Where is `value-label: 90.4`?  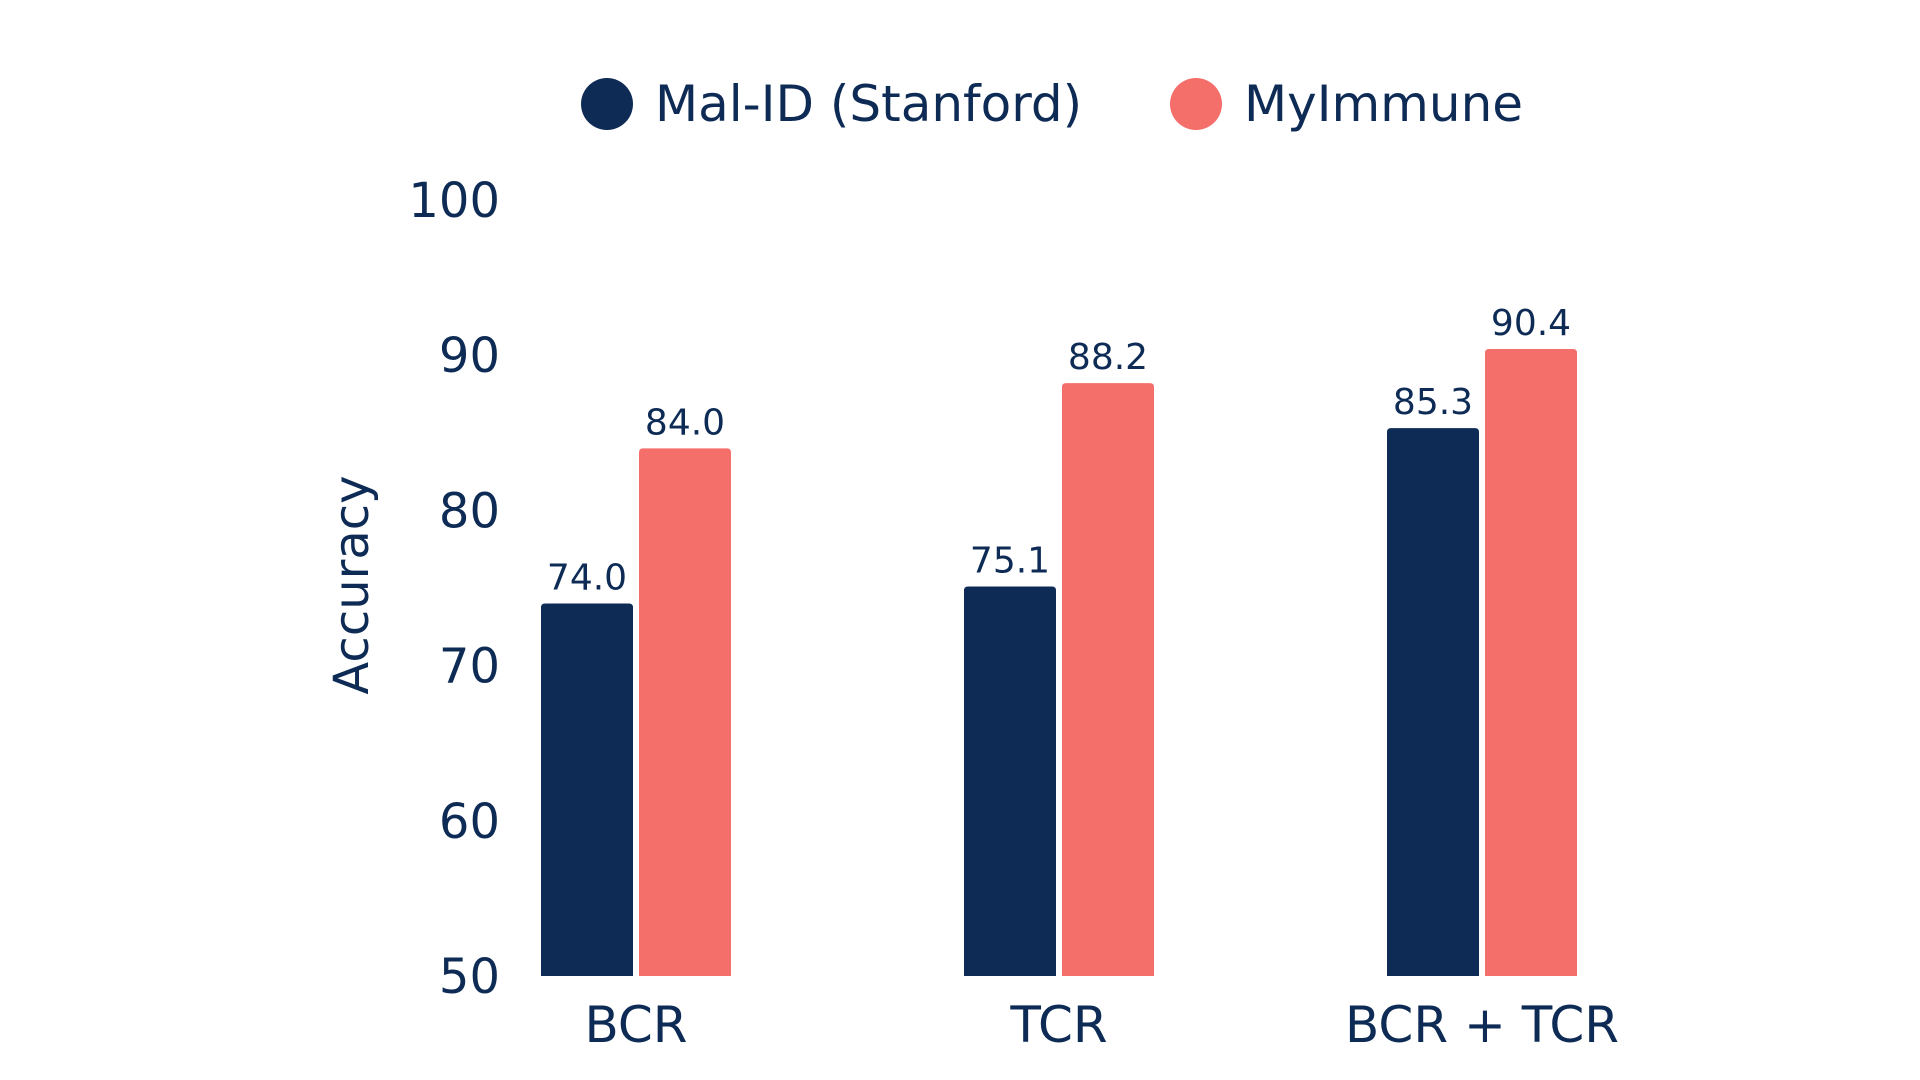
value-label: 90.4 is located at coordinates (1531, 323).